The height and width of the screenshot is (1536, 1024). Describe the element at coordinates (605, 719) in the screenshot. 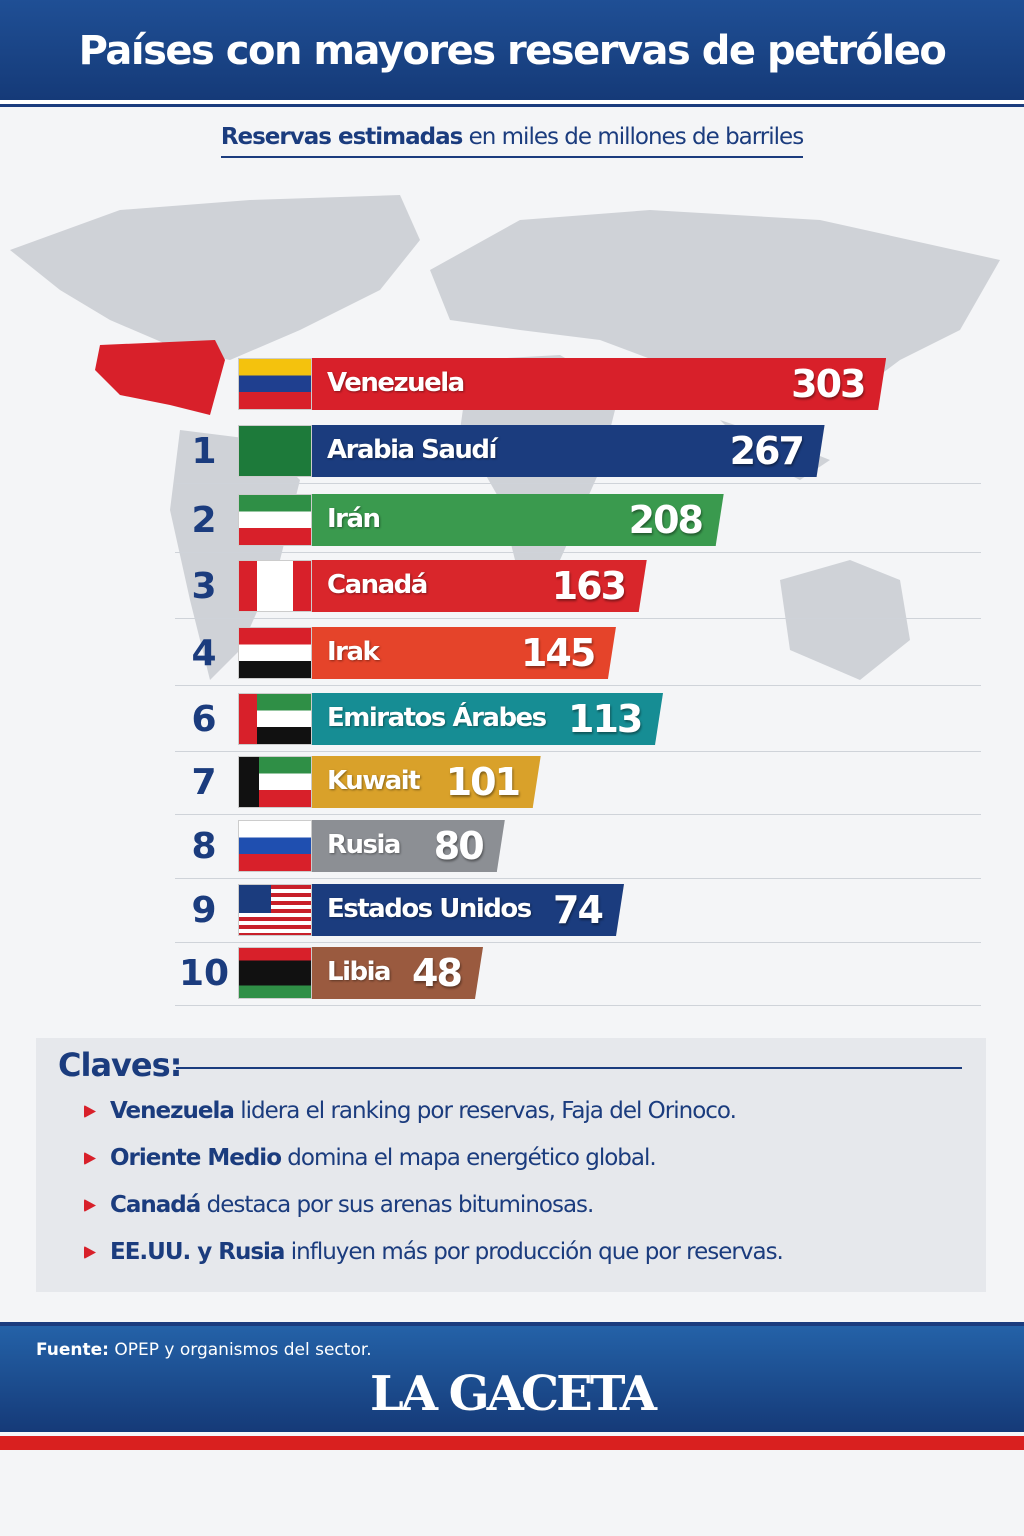

I see `value-label: 113` at that location.